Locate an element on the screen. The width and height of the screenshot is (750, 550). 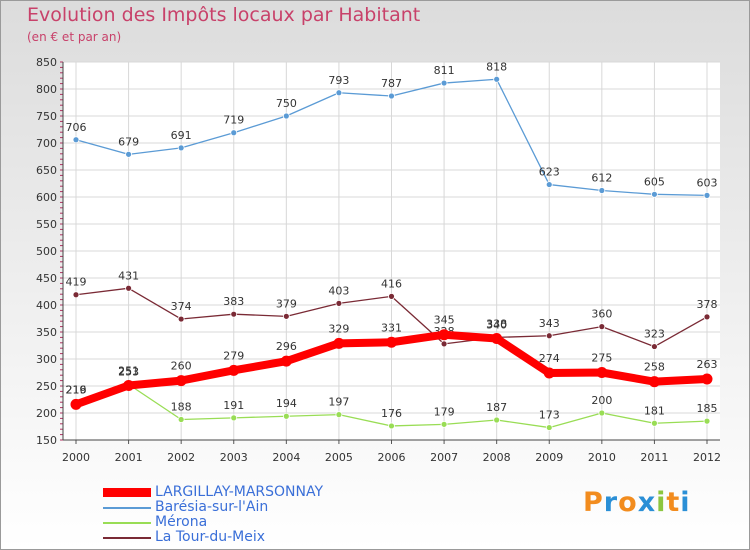
data-label-m-rona: 194 is located at coordinates (286, 403).